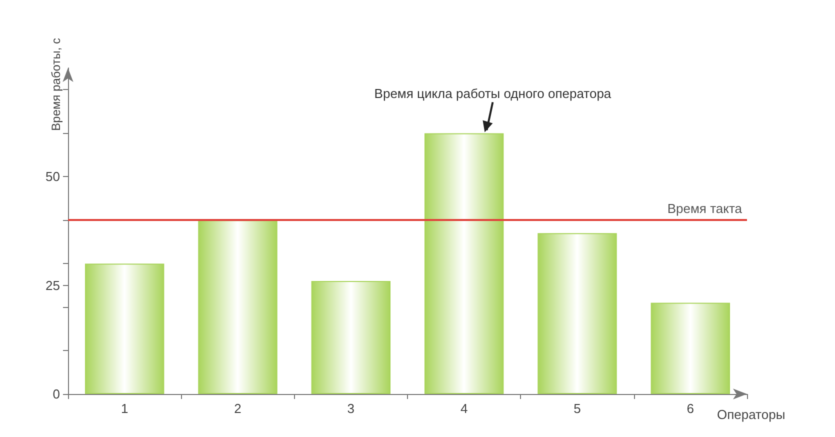 The image size is (835, 437). What do you see at coordinates (577, 408) in the screenshot?
I see `x-tick-label: 5` at bounding box center [577, 408].